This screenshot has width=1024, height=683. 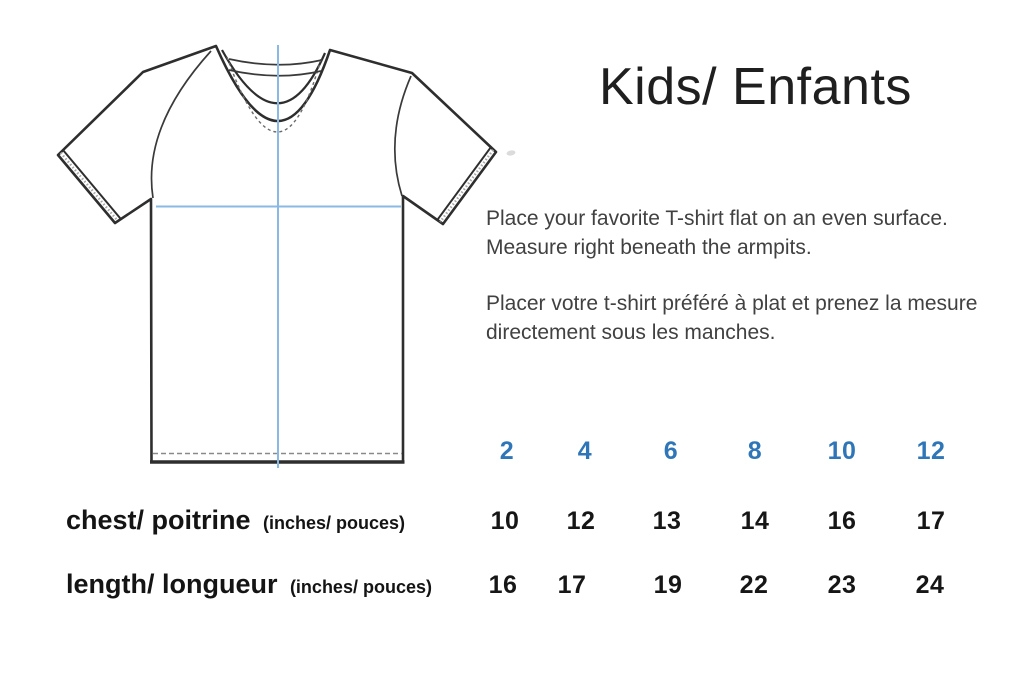 I want to click on size-header-cell: 10, so click(x=842, y=451).